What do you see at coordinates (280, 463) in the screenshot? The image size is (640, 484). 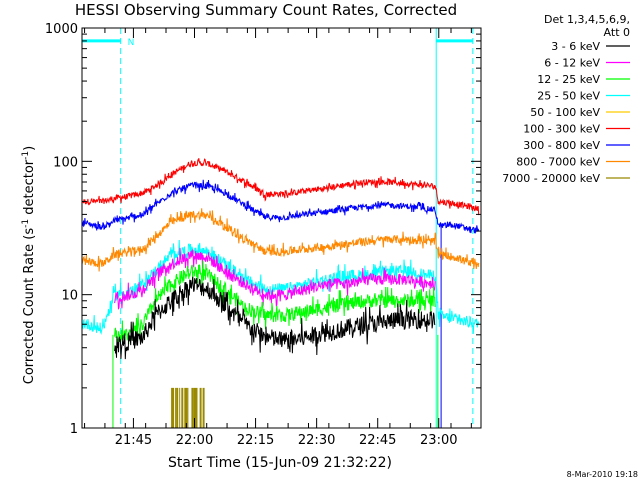 I see `x-axis-label: Start Time (15-Jun-09 21:32:22)` at bounding box center [280, 463].